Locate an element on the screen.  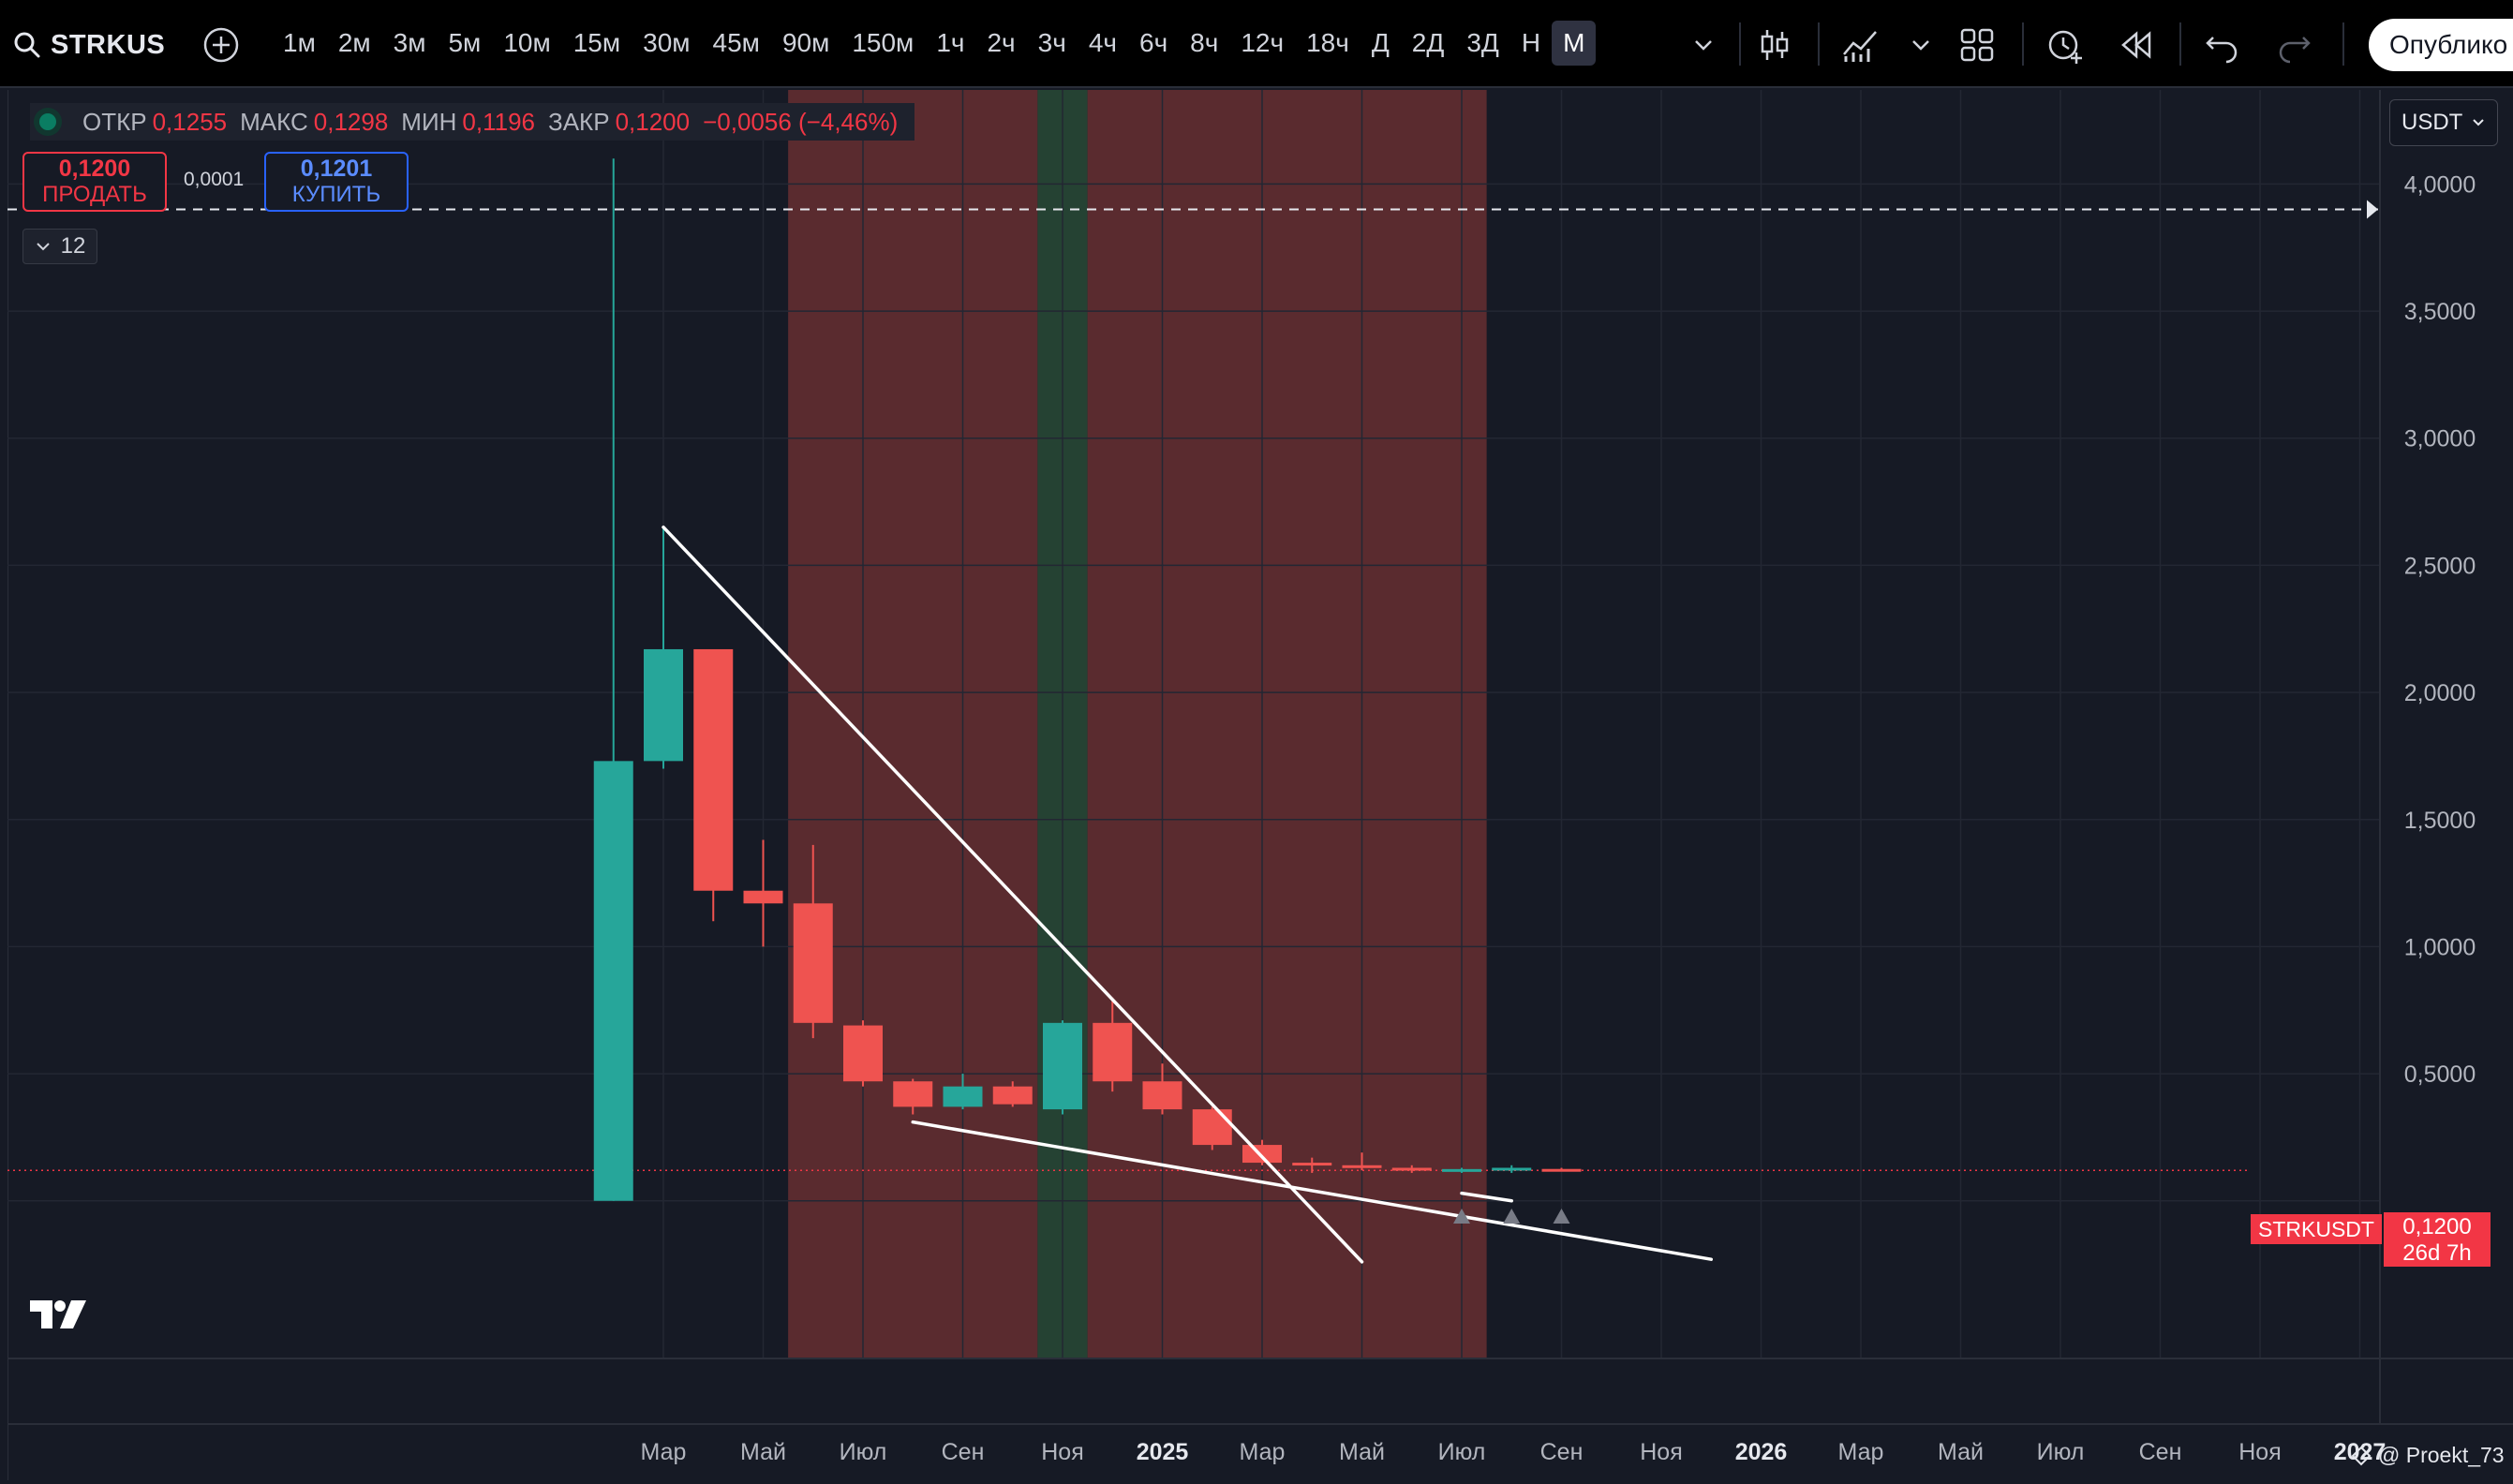
interval-20-button: 2Д is located at coordinates (1428, 42).